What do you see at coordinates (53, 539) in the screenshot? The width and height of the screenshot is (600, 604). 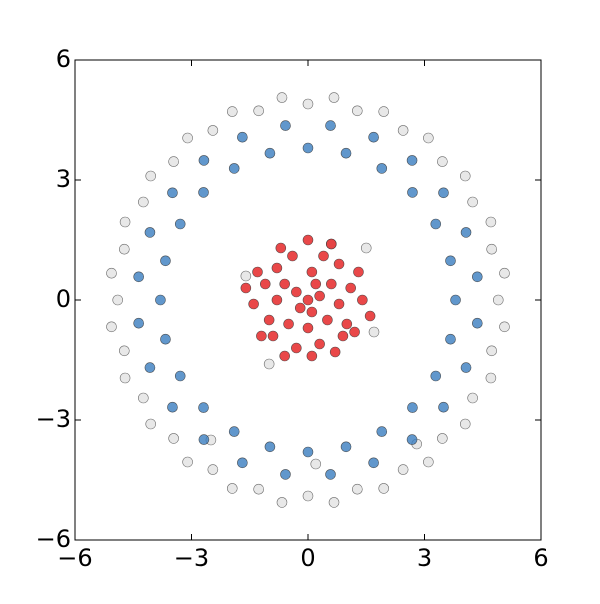 I see `y-tick-label: −6` at bounding box center [53, 539].